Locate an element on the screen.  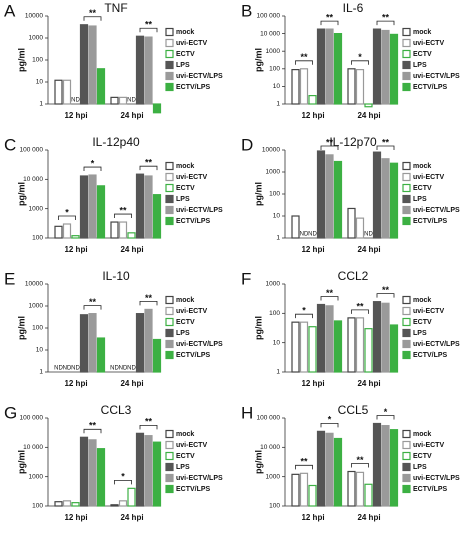
y-tick-label: 10000 is located at coordinates (34, 284).